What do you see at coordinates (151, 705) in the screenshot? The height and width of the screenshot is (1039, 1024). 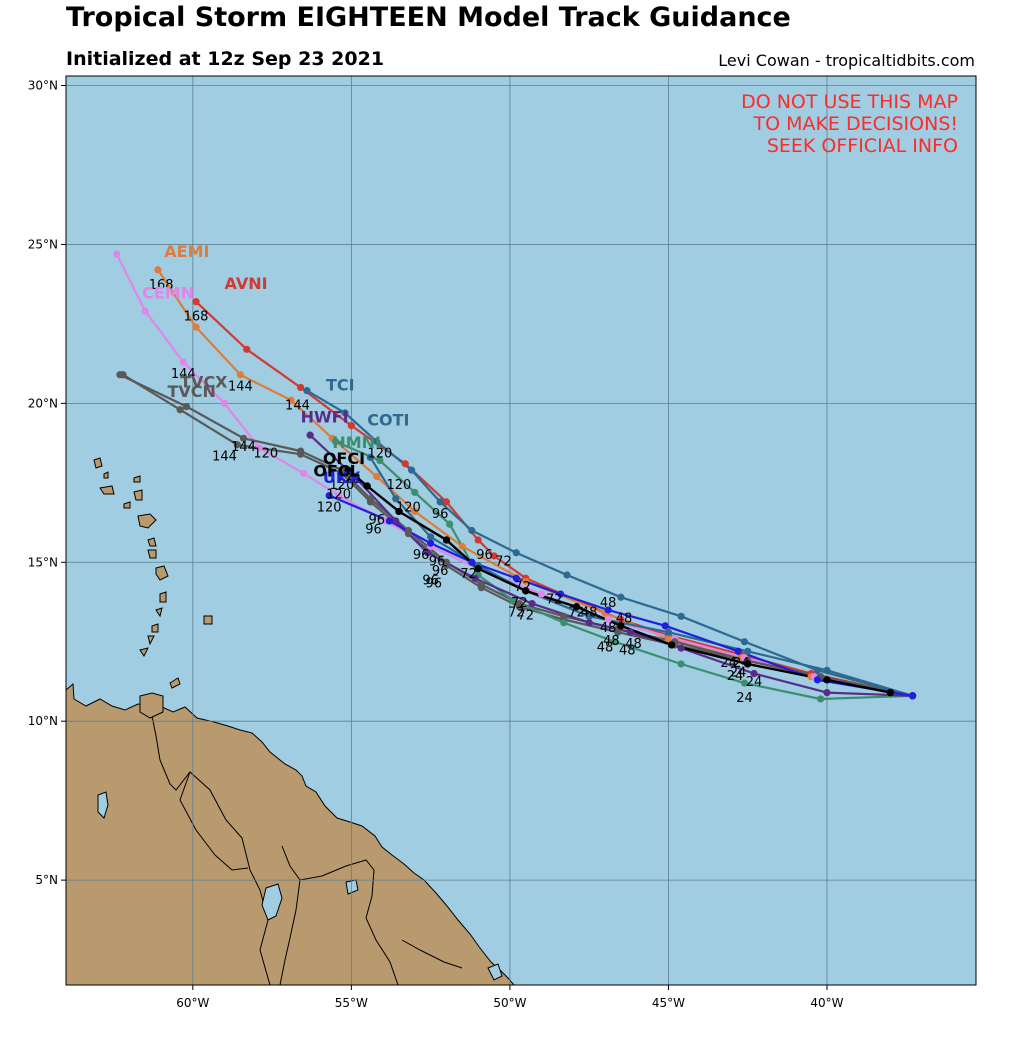 I see `trinidad-island` at bounding box center [151, 705].